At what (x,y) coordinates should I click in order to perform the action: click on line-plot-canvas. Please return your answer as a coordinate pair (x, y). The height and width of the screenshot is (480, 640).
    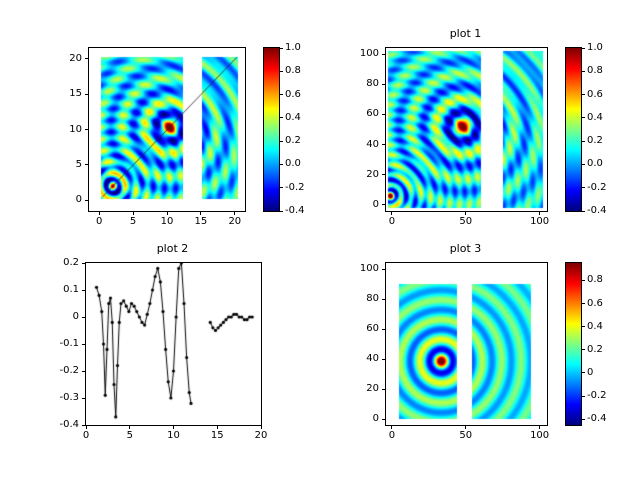
    Looking at the image, I should click on (173, 344).